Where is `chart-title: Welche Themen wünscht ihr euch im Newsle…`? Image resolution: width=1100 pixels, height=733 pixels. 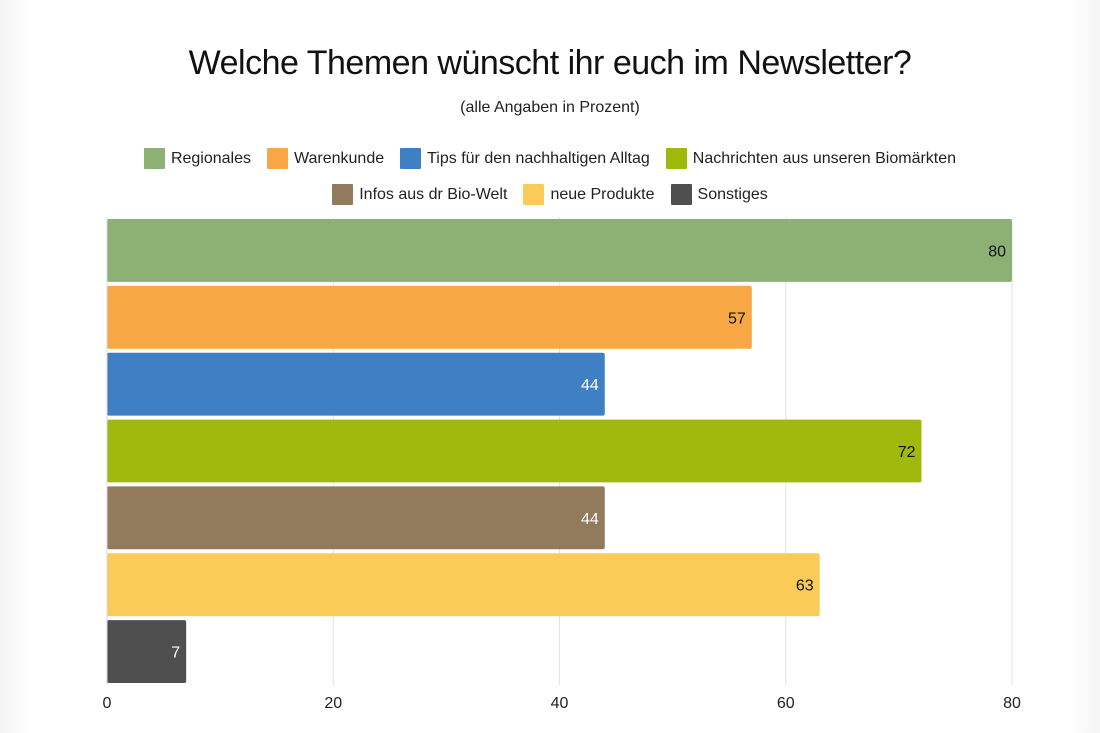 chart-title: Welche Themen wünscht ihr euch im Newsle… is located at coordinates (550, 63).